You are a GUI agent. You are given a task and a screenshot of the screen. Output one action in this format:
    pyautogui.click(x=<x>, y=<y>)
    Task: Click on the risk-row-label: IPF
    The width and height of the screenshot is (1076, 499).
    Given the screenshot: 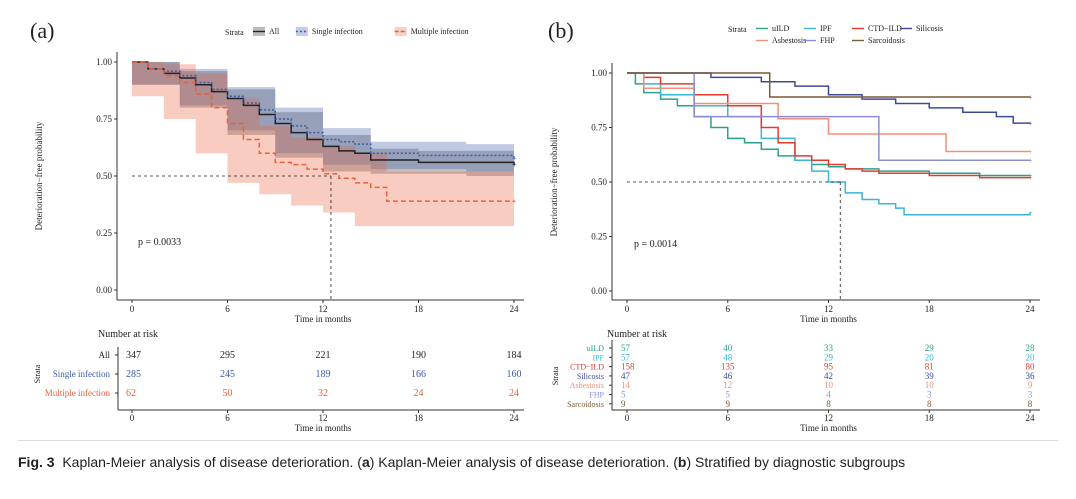 What is the action you would take?
    pyautogui.click(x=598, y=357)
    